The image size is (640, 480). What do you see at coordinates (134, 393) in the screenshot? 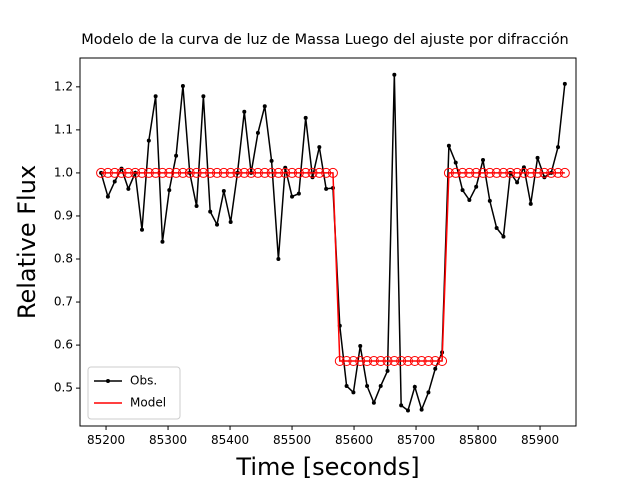
I see `legend: Obs. Model` at bounding box center [134, 393].